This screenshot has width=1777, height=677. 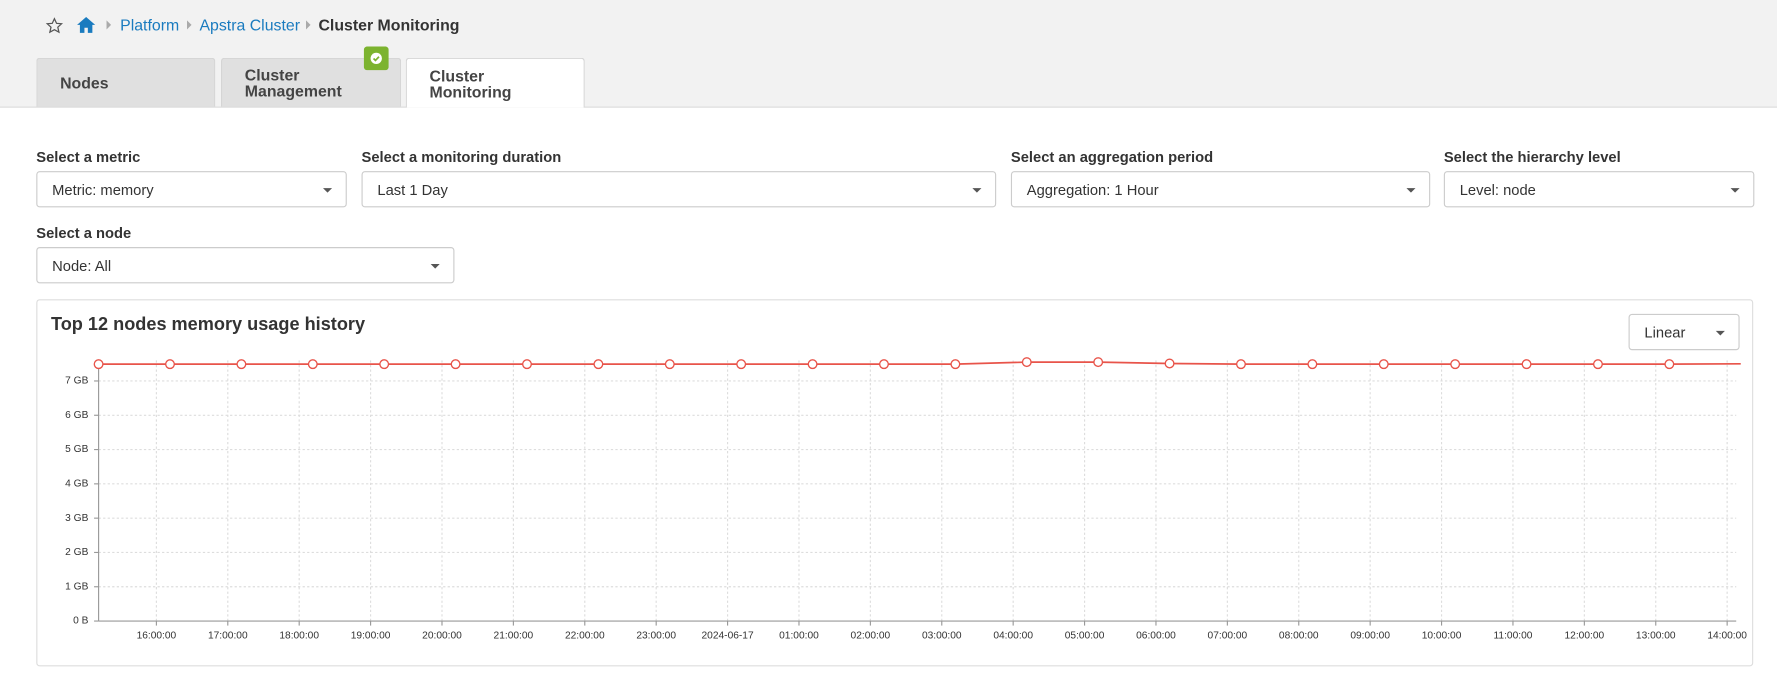 What do you see at coordinates (1112, 157) in the screenshot?
I see `filter-label: Select an aggregation period` at bounding box center [1112, 157].